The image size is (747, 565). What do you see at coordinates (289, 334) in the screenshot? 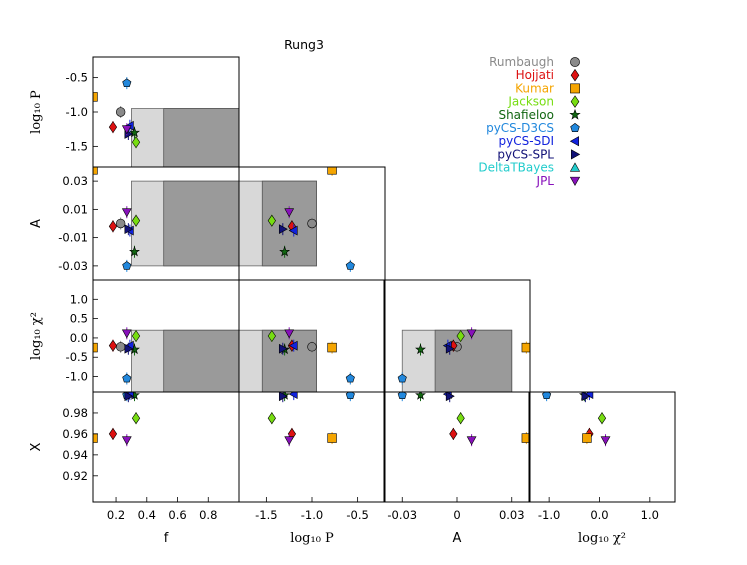
I see `point-JPL-log10P-log10chi2` at bounding box center [289, 334].